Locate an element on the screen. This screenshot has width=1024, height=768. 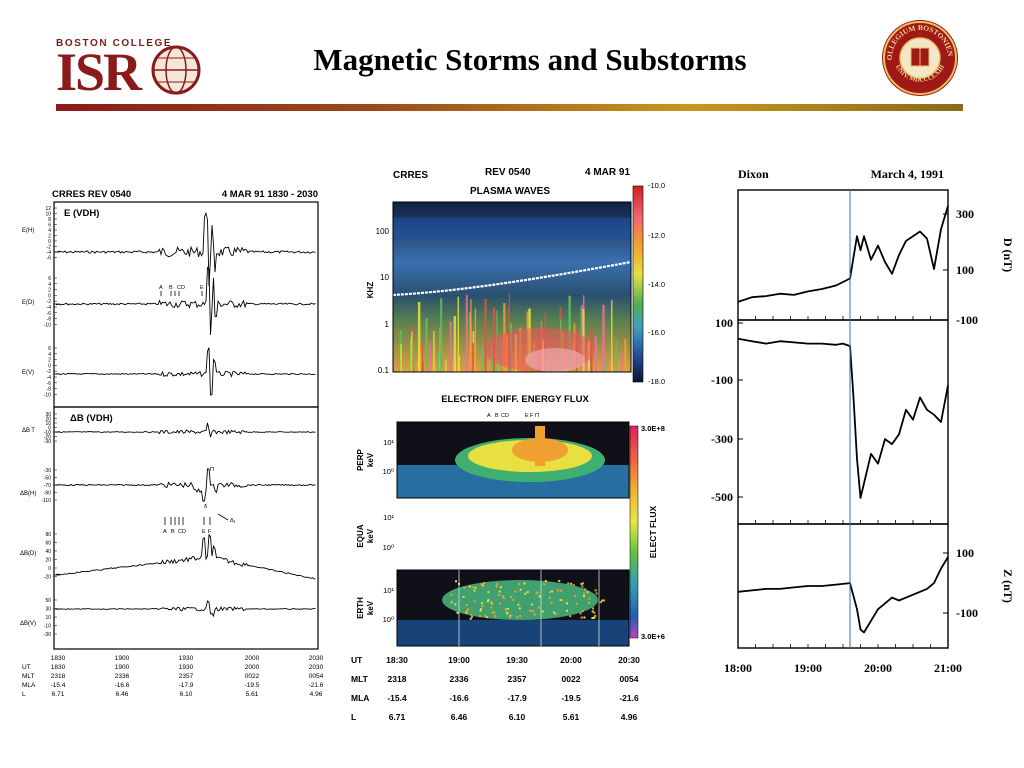
mid-row-value: 18:30 is located at coordinates (397, 660).